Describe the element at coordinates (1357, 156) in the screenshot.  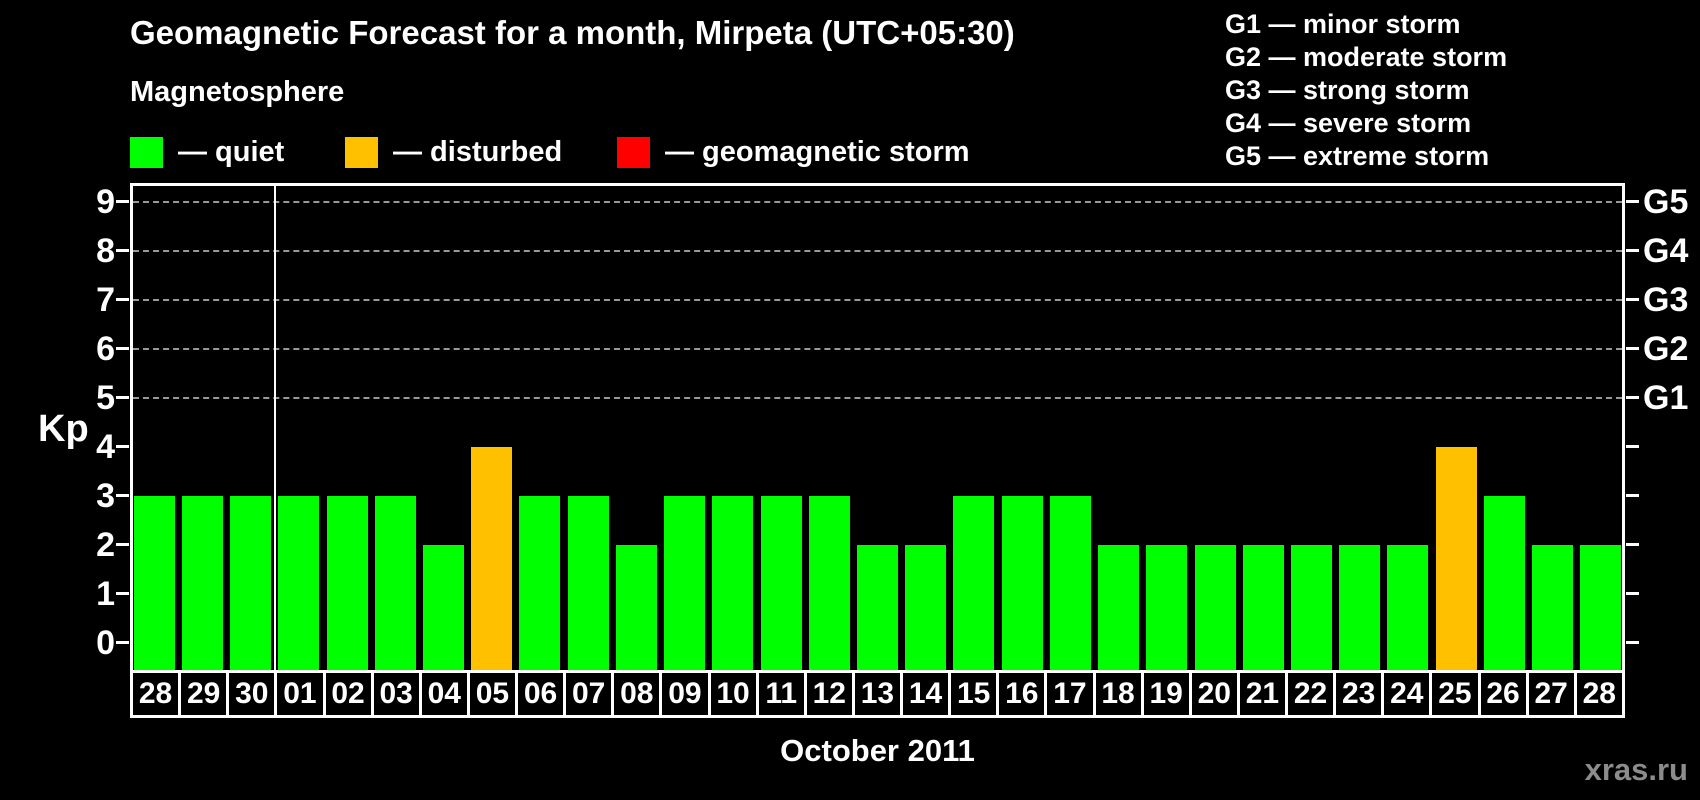
I see `g-legend-line-5: G5 — extreme storm` at that location.